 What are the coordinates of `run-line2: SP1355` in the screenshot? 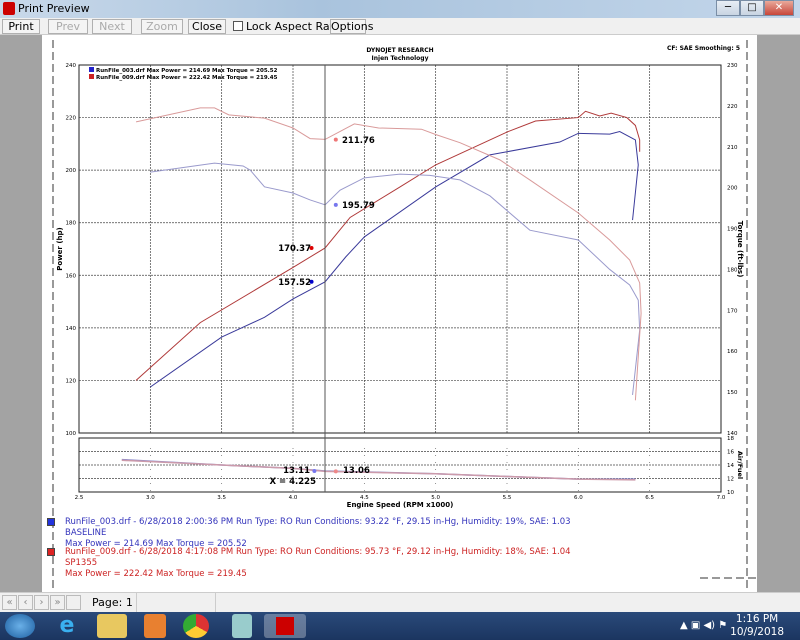 It's located at (81, 563).